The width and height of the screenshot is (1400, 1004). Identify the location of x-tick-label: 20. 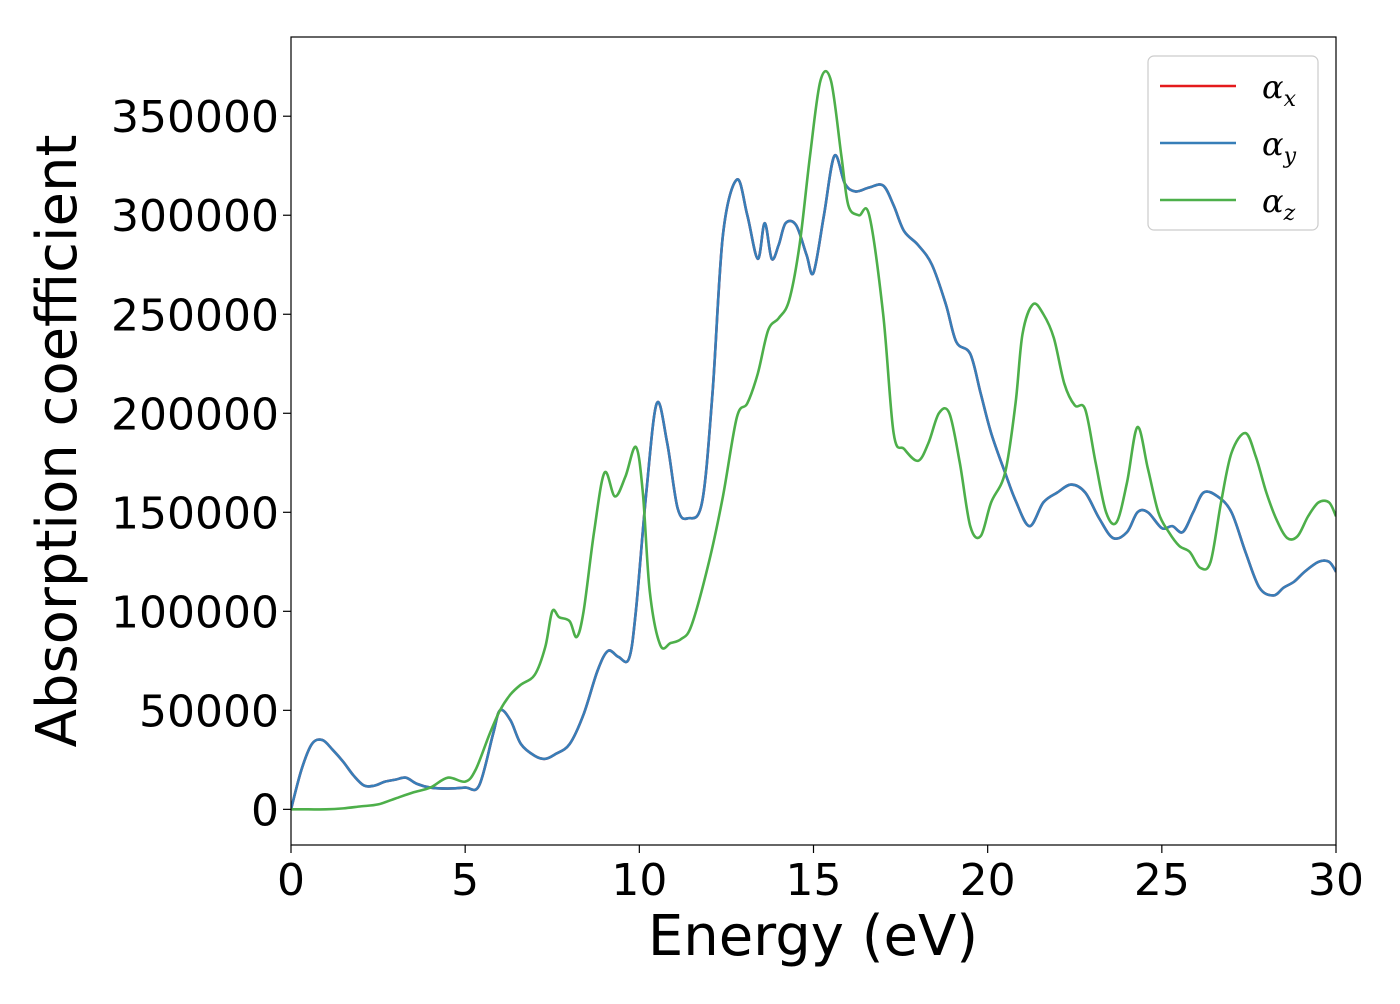
(988, 880).